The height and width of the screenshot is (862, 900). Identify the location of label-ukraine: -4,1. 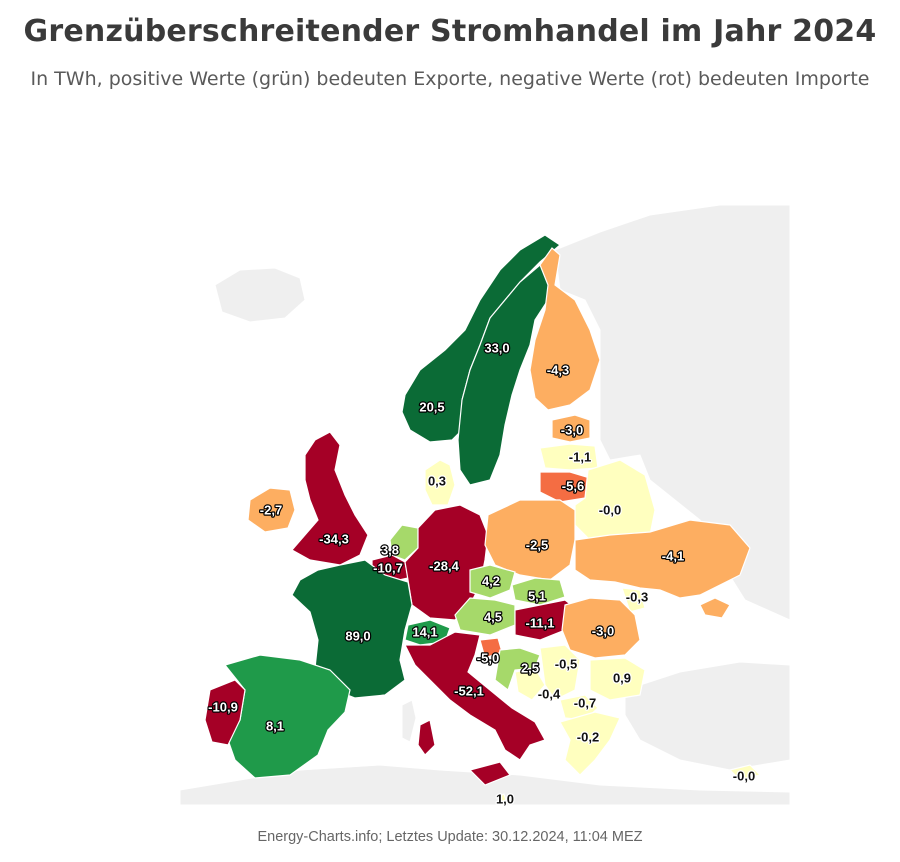
(673, 555).